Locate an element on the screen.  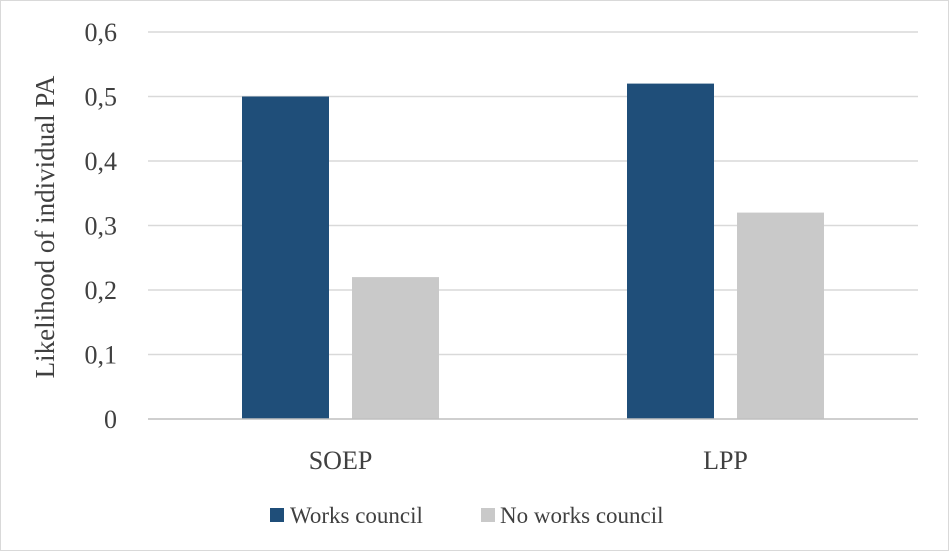
legend-label: Works council is located at coordinates (356, 515).